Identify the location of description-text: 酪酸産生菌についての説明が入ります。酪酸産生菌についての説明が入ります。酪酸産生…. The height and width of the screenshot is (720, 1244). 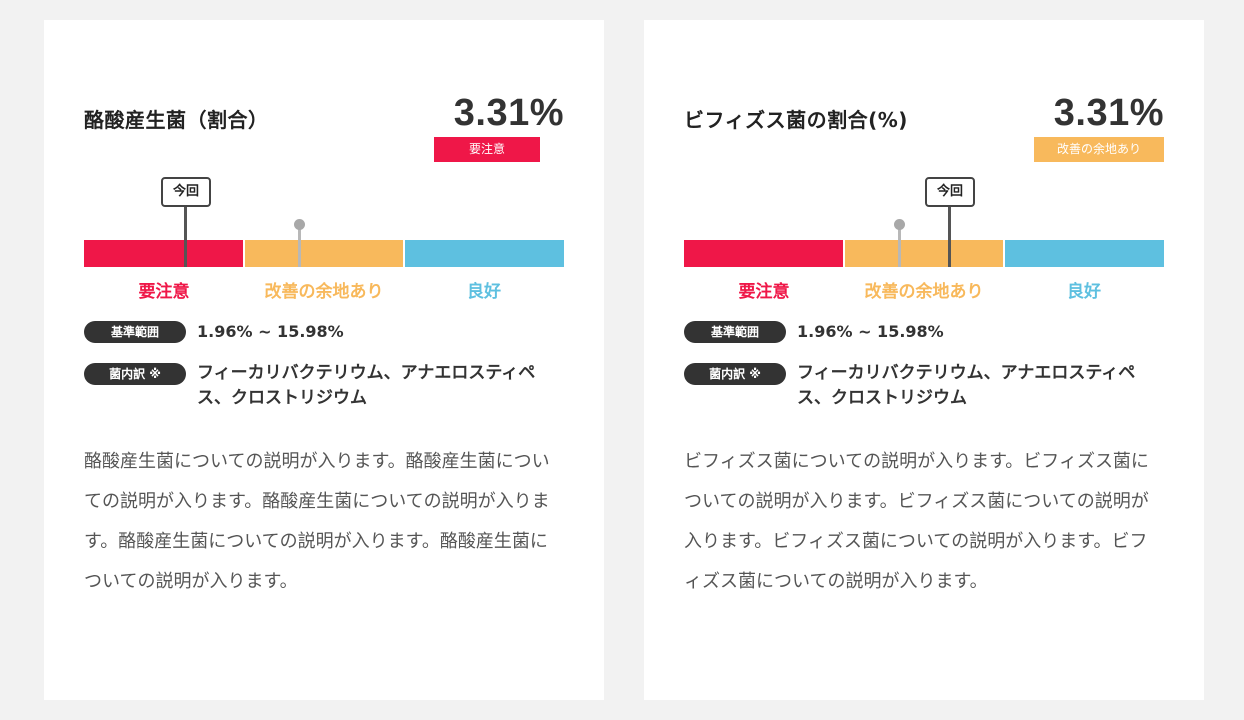
(317, 521).